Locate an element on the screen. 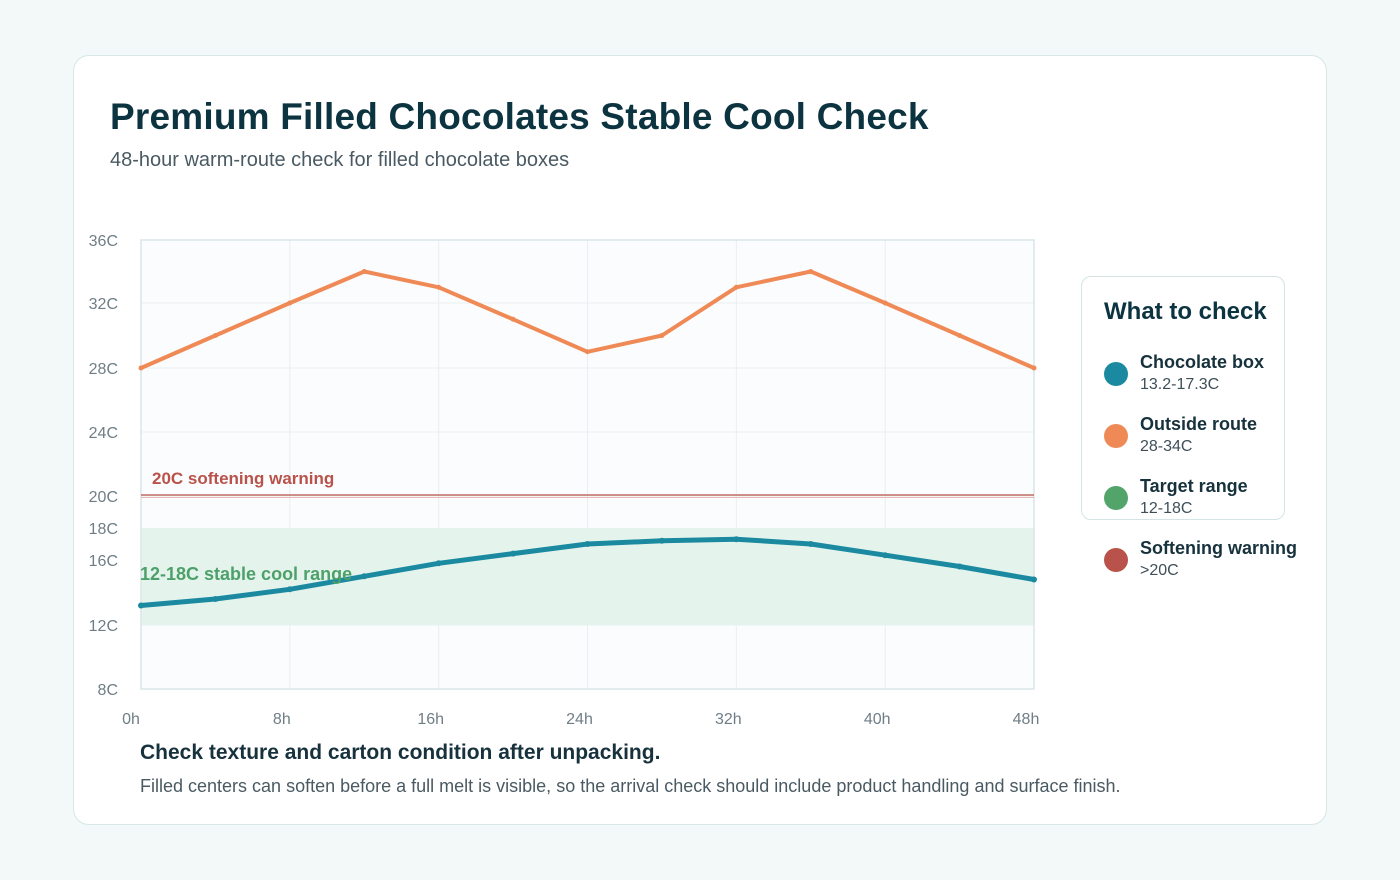 The image size is (1400, 880). legend-item-detail: >20C is located at coordinates (1159, 570).